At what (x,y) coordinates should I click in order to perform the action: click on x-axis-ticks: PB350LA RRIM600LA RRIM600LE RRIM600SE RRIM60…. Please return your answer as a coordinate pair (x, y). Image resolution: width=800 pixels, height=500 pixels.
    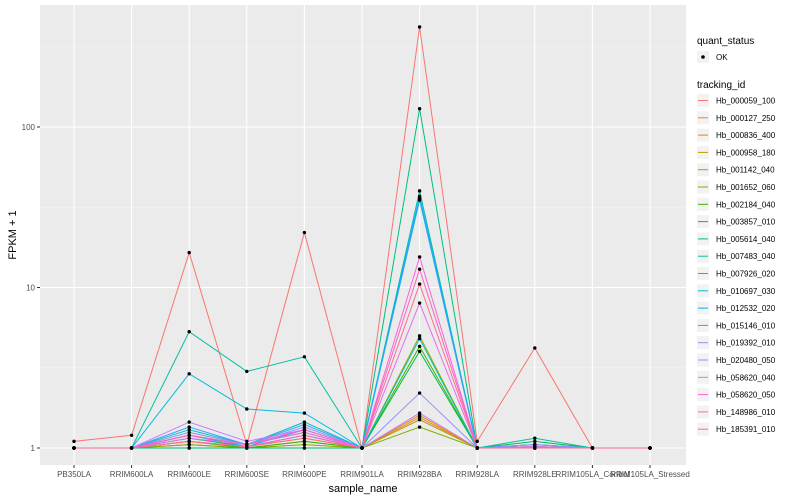
    Looking at the image, I should click on (373, 472).